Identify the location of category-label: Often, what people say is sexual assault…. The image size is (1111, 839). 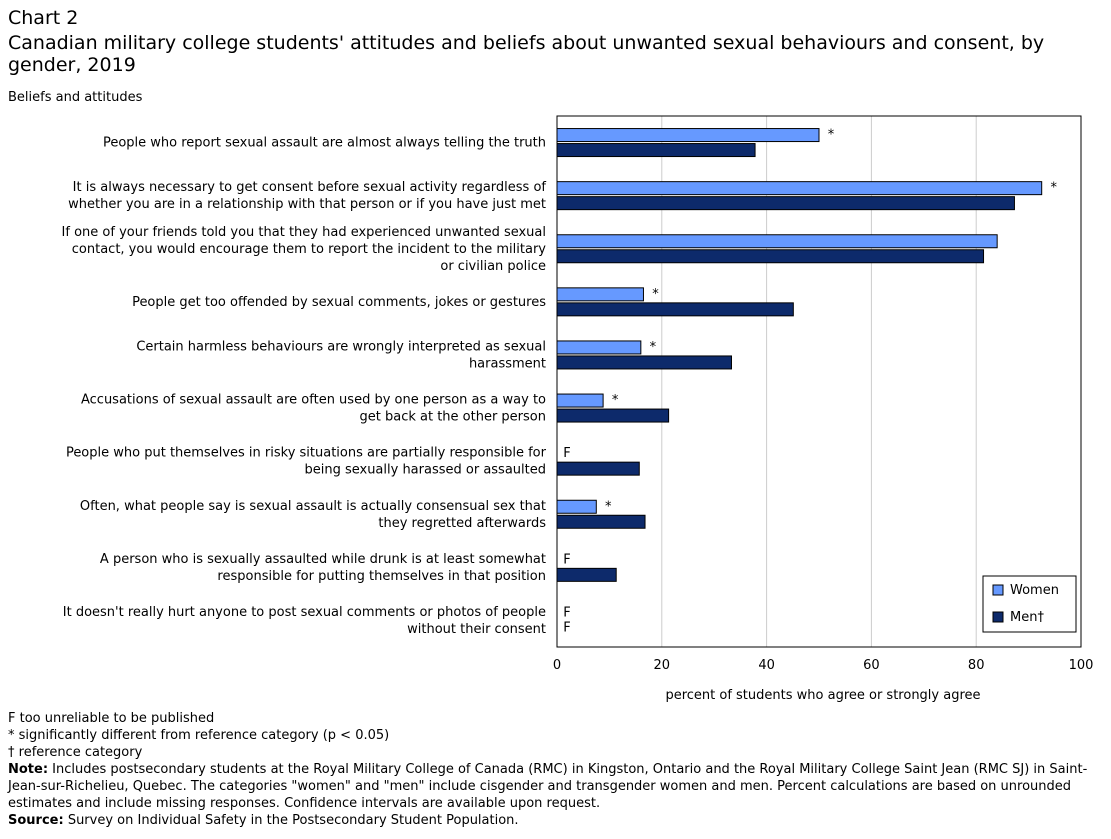
(313, 515).